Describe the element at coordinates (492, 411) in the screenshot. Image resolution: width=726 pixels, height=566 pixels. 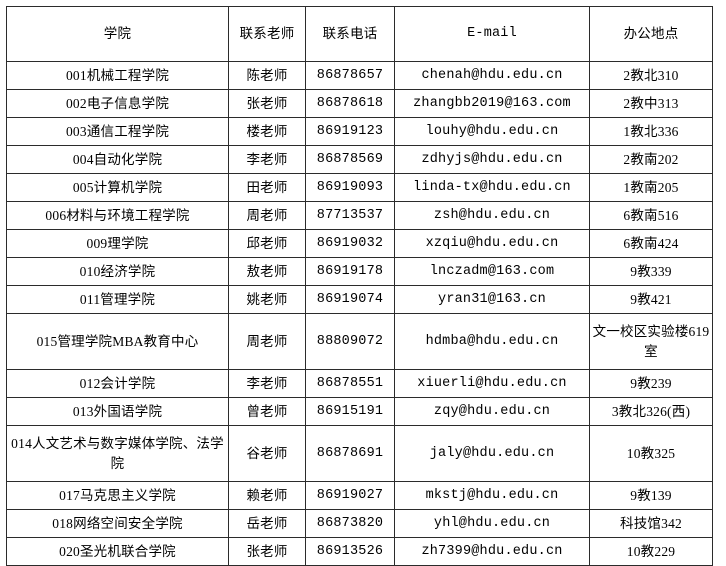
I see `cell-email: zqy@hdu.edu.cn` at that location.